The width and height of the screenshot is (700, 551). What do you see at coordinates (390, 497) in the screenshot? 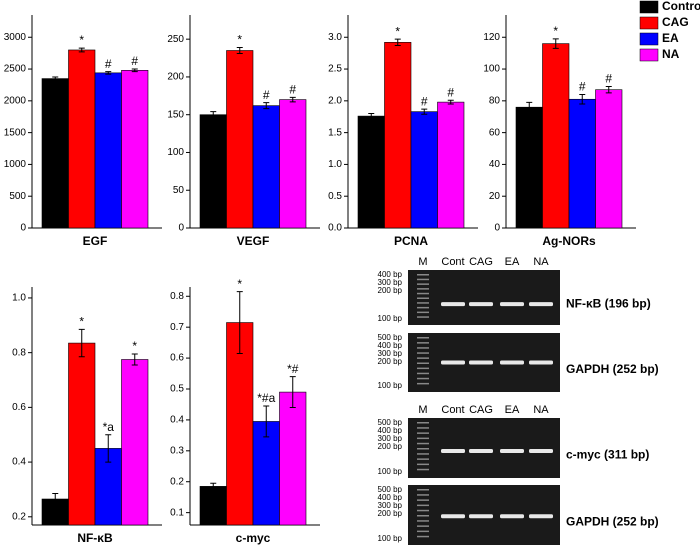
I see `ladder-label: 400 bp` at bounding box center [390, 497].